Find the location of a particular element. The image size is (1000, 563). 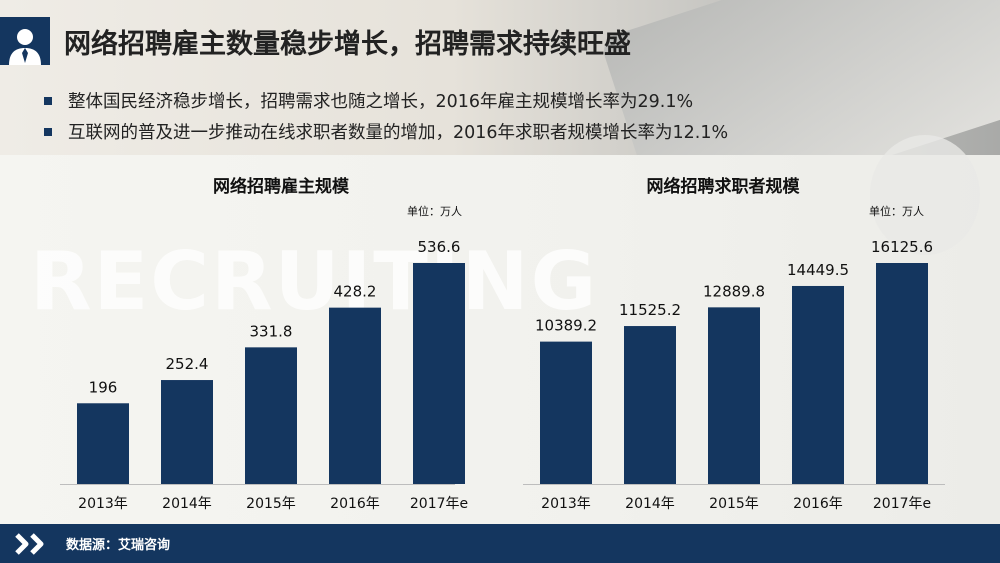

double-chevron-right-icon is located at coordinates (31, 544).